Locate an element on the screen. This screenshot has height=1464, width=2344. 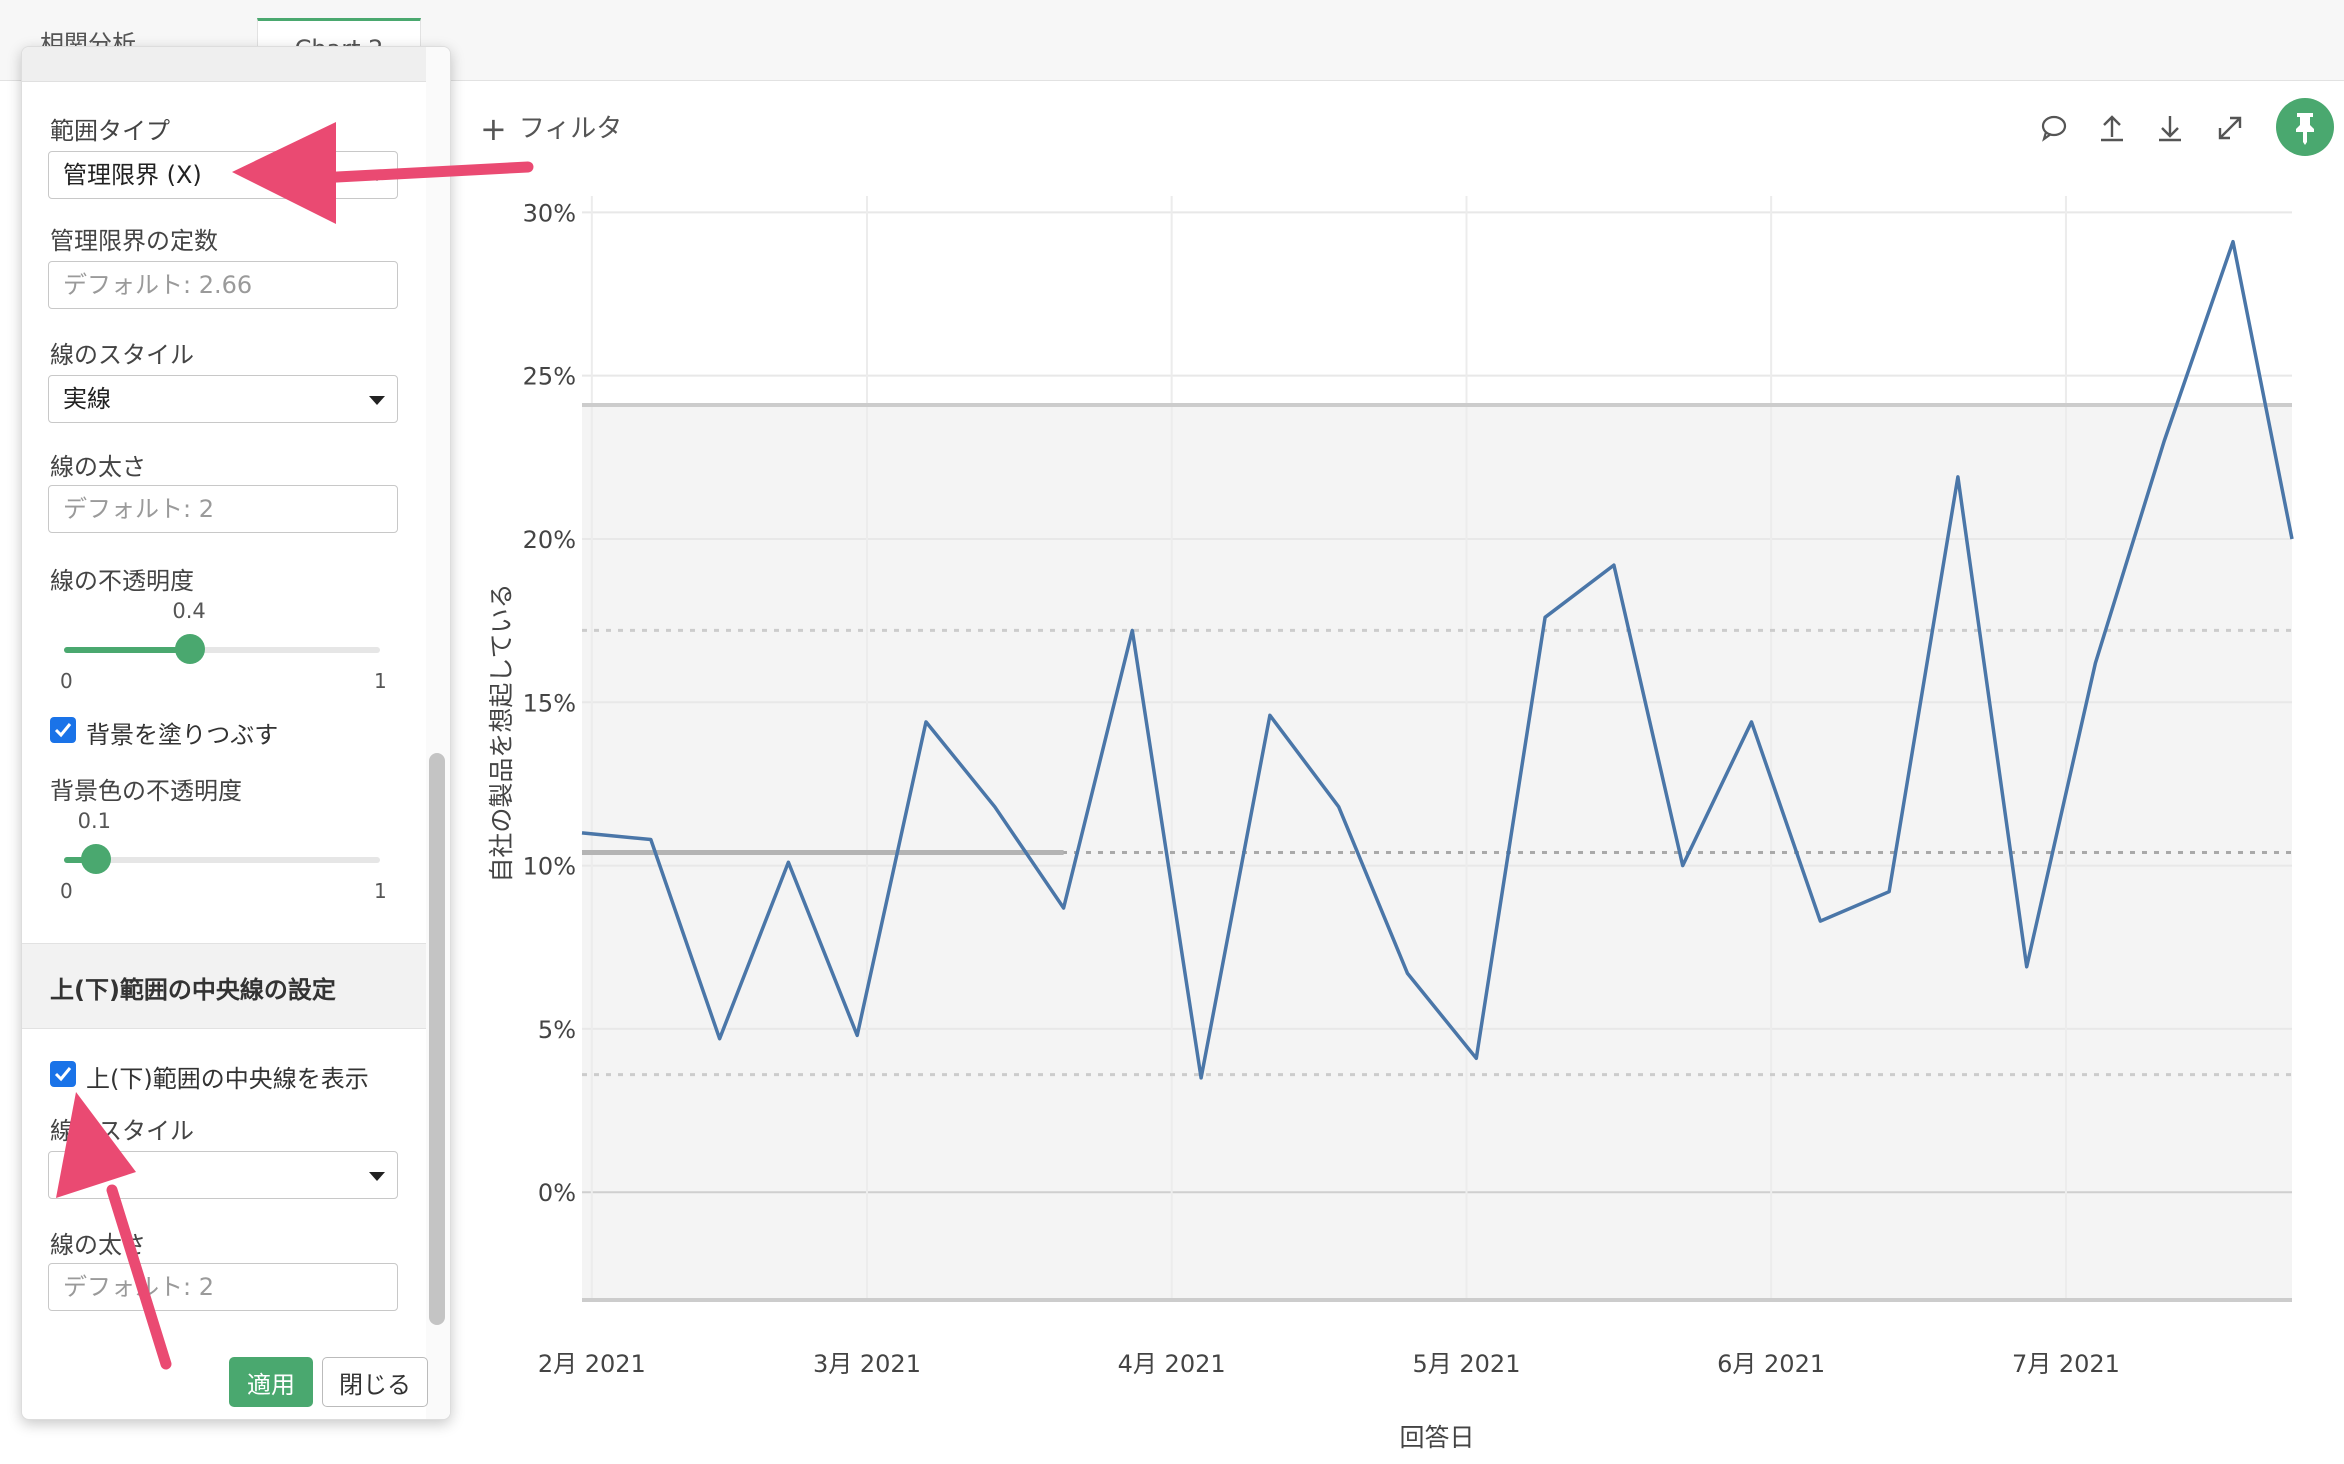
expand-icon is located at coordinates (2230, 128).